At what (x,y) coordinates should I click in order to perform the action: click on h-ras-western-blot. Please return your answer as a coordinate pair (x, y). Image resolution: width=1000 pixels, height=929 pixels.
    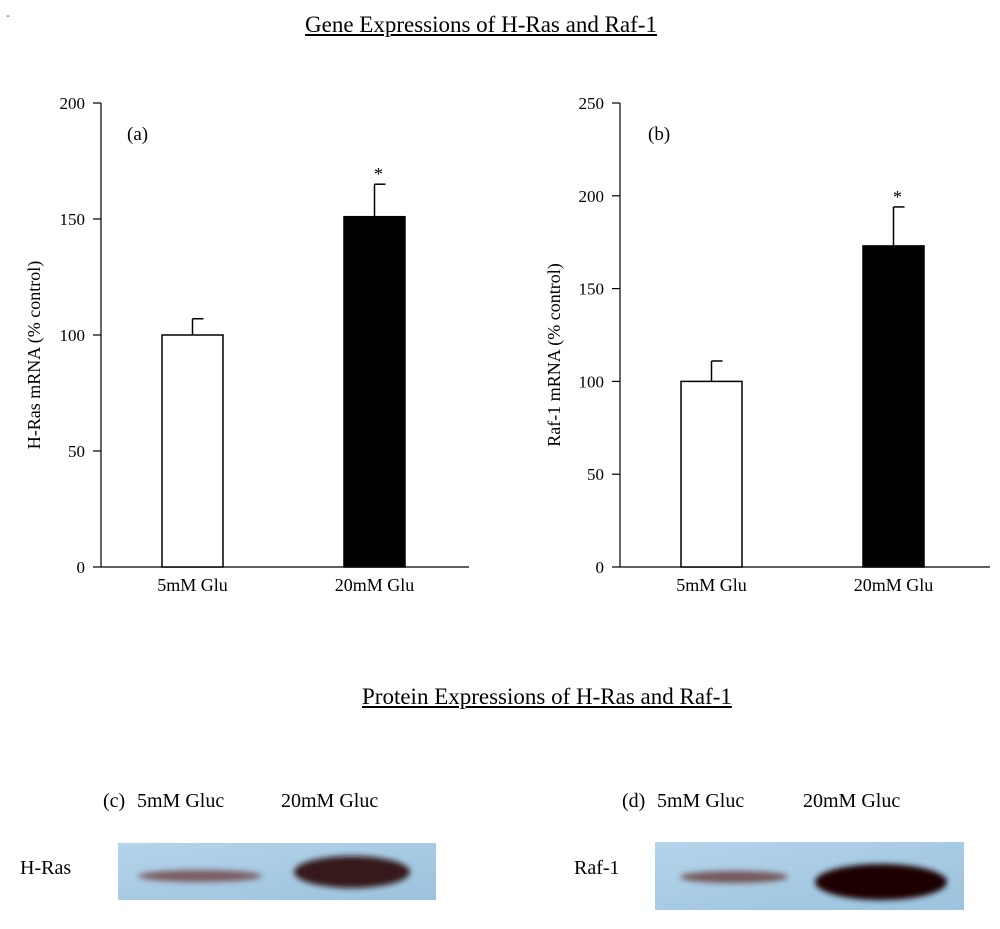
    Looking at the image, I should click on (277, 871).